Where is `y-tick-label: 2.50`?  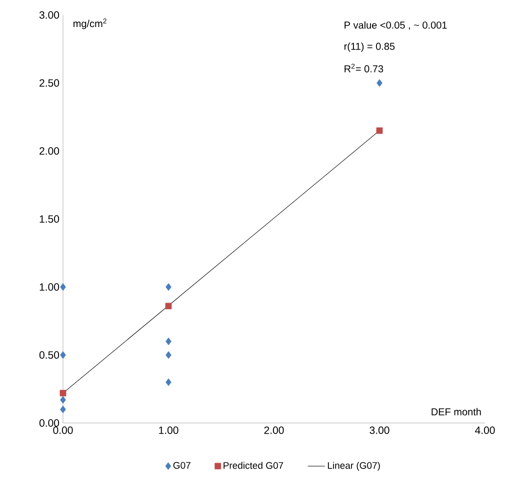
y-tick-label: 2.50 is located at coordinates (50, 83).